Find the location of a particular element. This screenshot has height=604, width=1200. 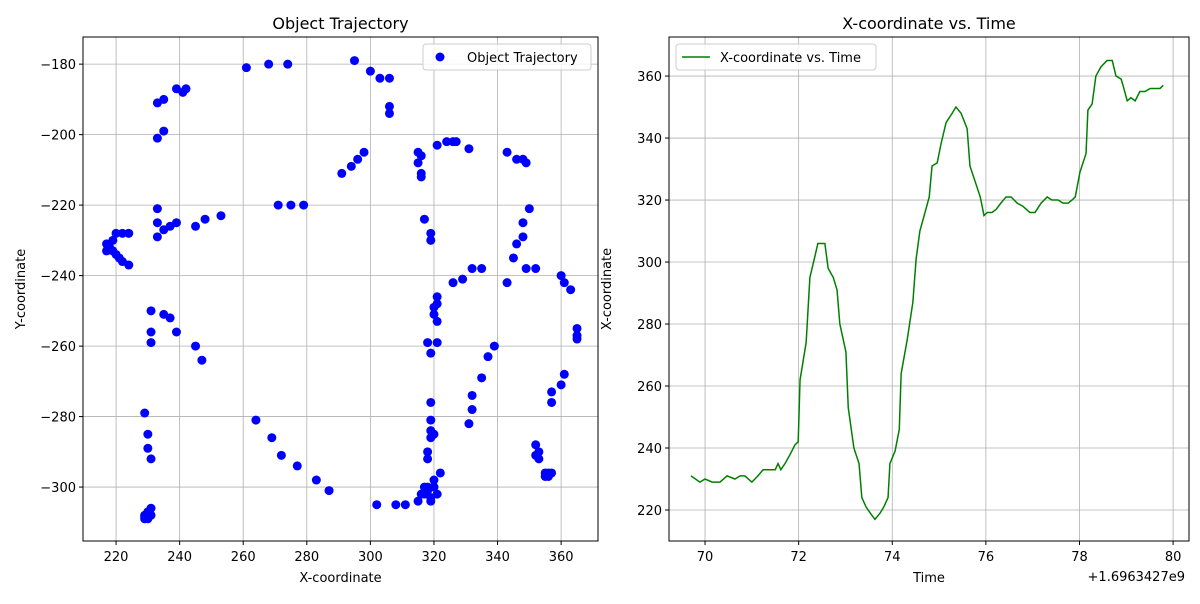

y-tick-label: 320 is located at coordinates (649, 201).